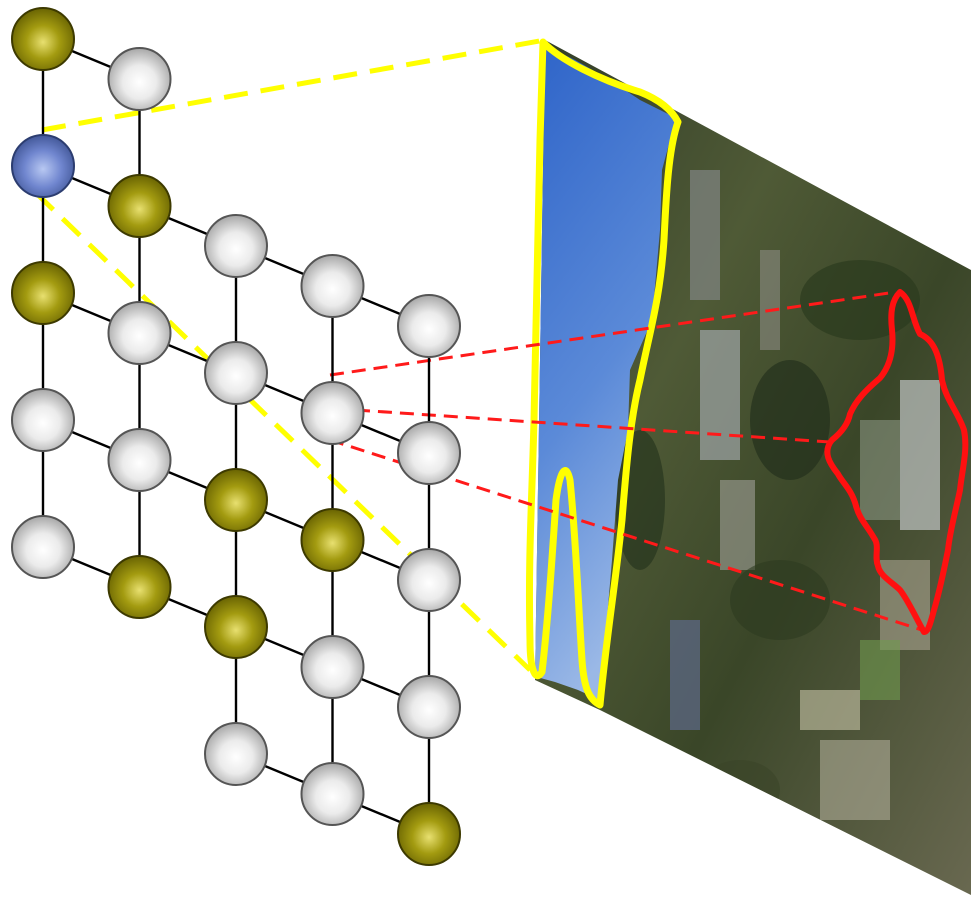 The image size is (971, 913). What do you see at coordinates (896, 462) in the screenshot?
I see `building-region-outline` at bounding box center [896, 462].